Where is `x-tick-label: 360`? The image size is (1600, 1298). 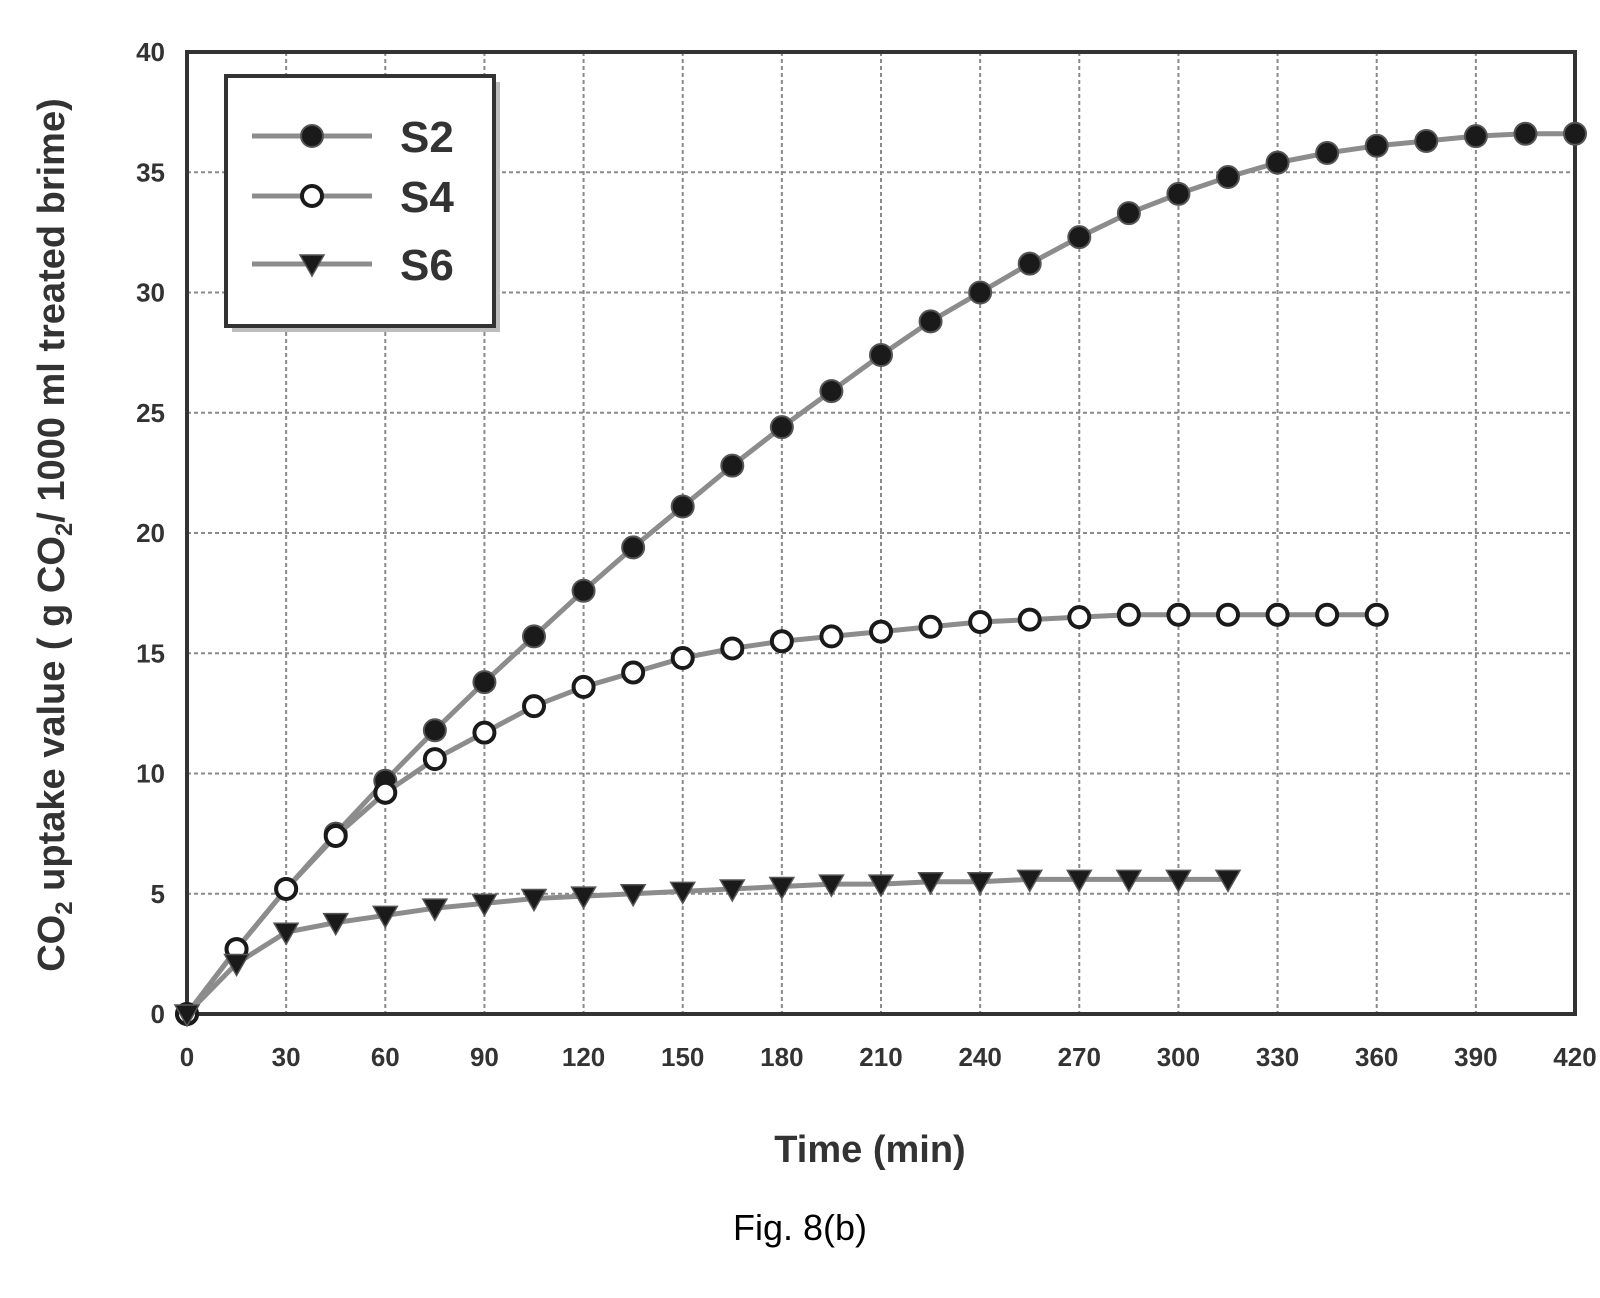
x-tick-label: 360 is located at coordinates (1376, 1057).